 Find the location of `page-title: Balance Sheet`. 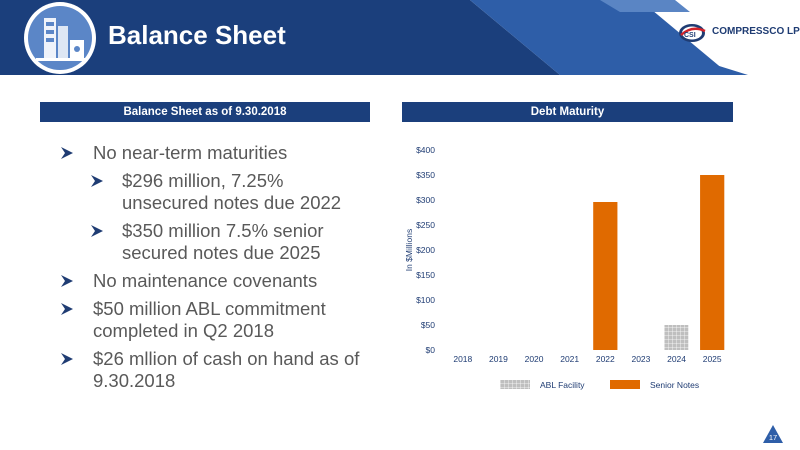

page-title: Balance Sheet is located at coordinates (197, 35).